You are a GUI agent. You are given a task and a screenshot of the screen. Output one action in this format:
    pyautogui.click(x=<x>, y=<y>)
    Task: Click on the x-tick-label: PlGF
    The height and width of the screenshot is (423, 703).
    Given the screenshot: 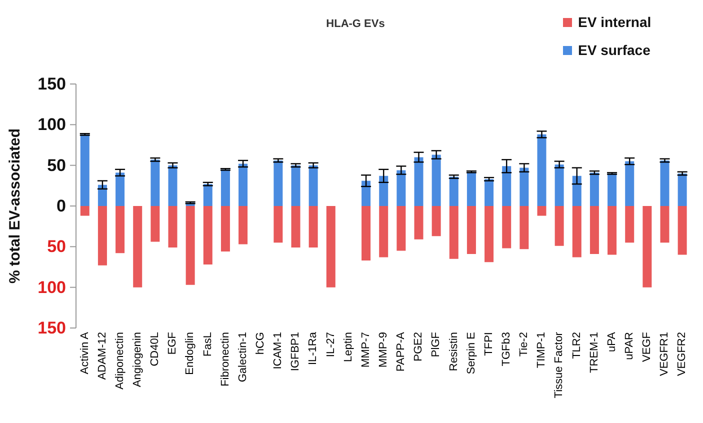 What is the action you would take?
    pyautogui.click(x=436, y=345)
    